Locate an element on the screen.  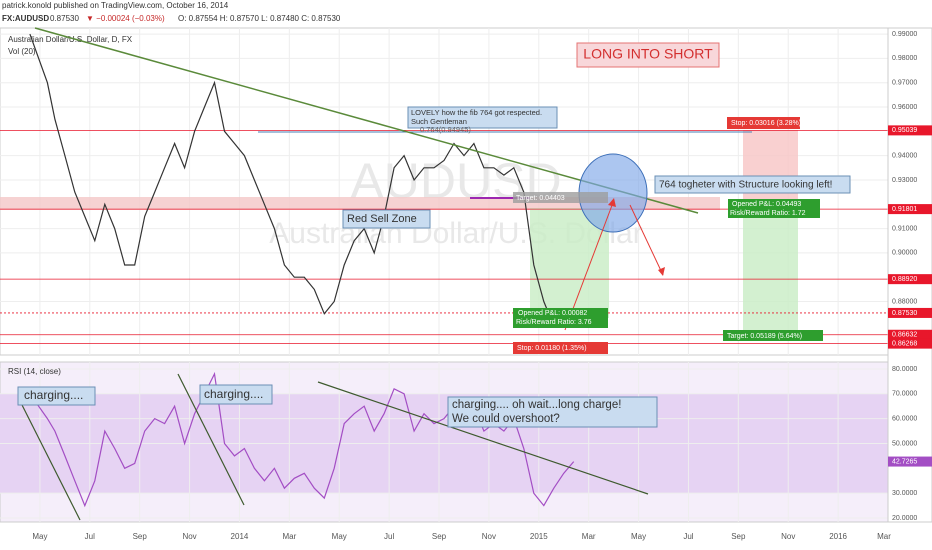
y-tick-label: 30.0000 is located at coordinates (904, 493).